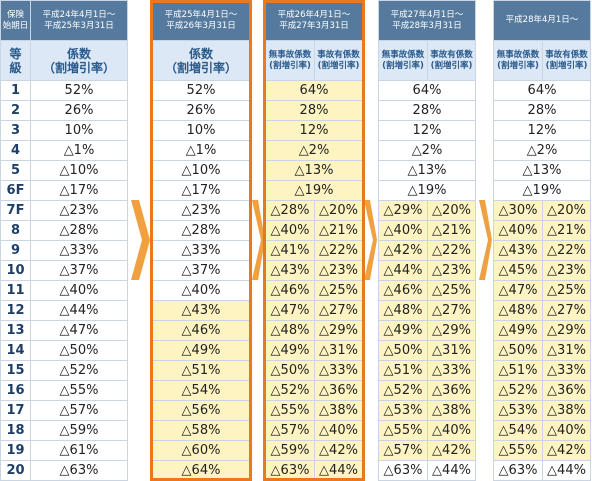  I want to click on text: （割増引率）, so click(200, 67).